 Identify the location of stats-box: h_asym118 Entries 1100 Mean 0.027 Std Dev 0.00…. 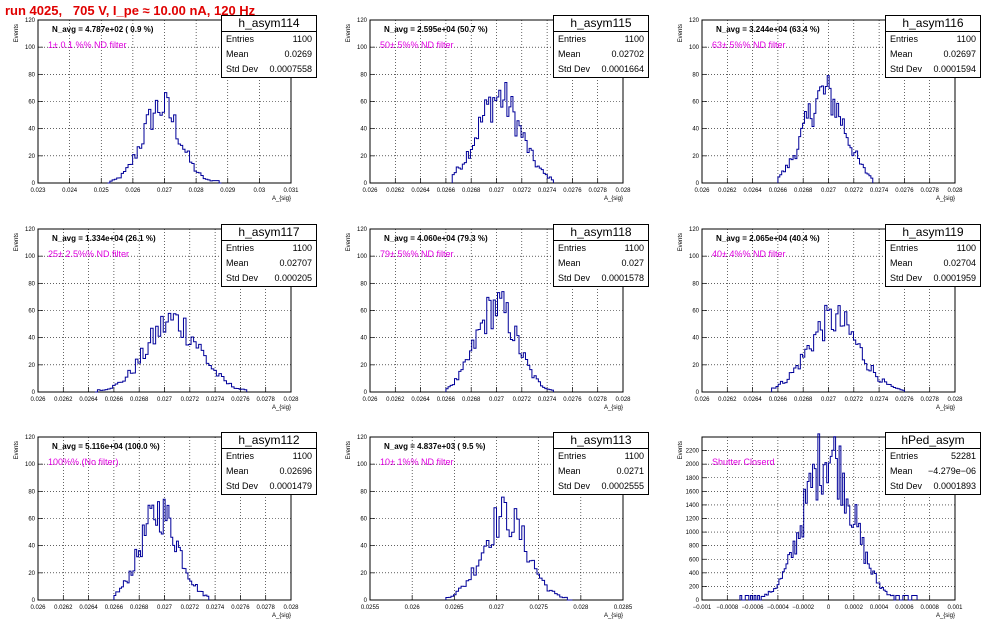
(601, 255).